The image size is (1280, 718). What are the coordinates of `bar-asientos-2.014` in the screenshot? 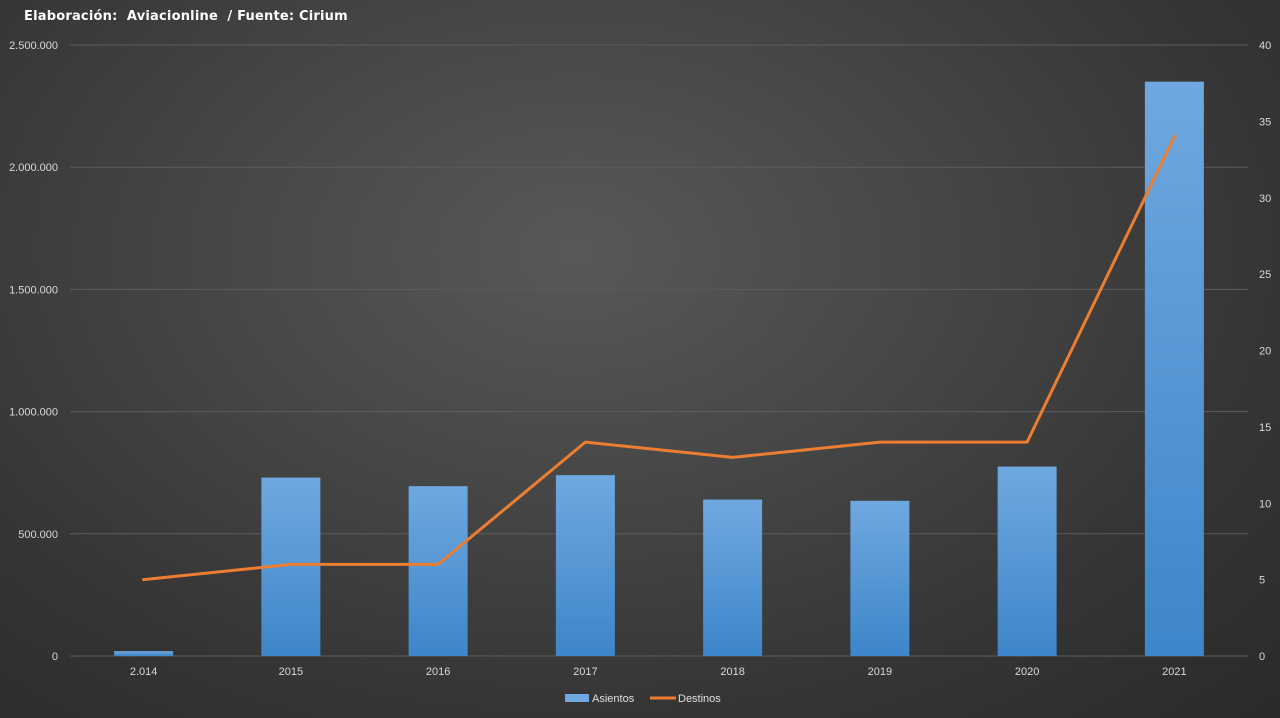 It's located at (144, 653).